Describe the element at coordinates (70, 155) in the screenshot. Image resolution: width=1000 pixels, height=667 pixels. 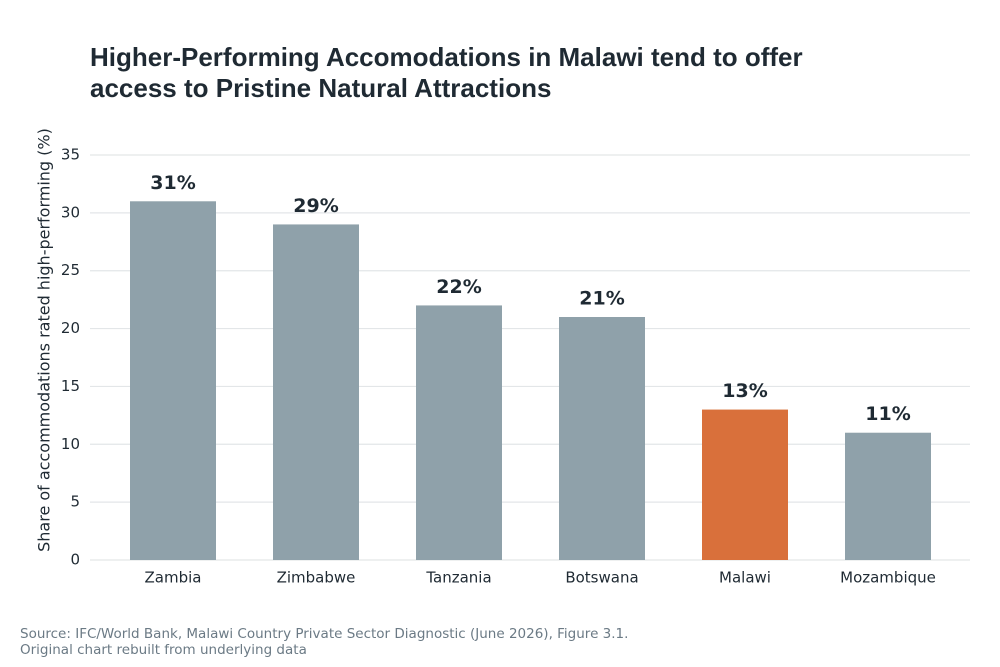
I see `y-tick-label: 35` at that location.